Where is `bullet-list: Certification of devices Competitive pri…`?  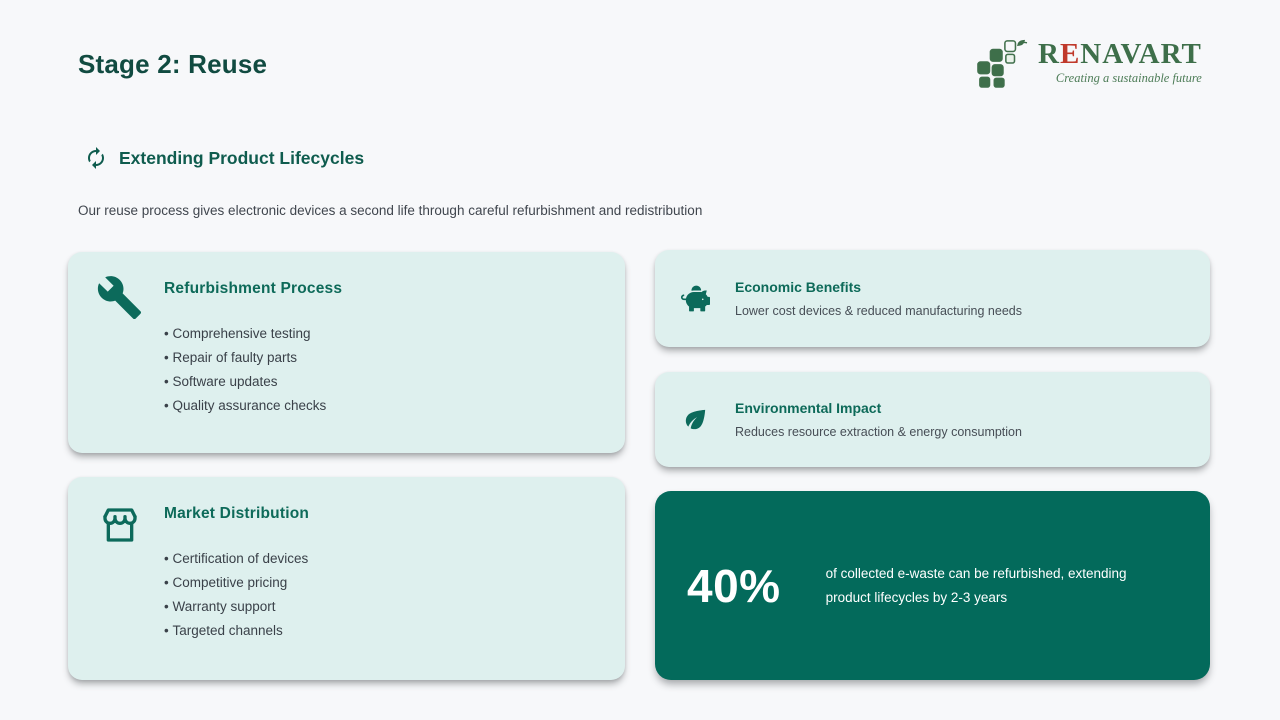 bullet-list: Certification of devices Competitive pri… is located at coordinates (236, 595).